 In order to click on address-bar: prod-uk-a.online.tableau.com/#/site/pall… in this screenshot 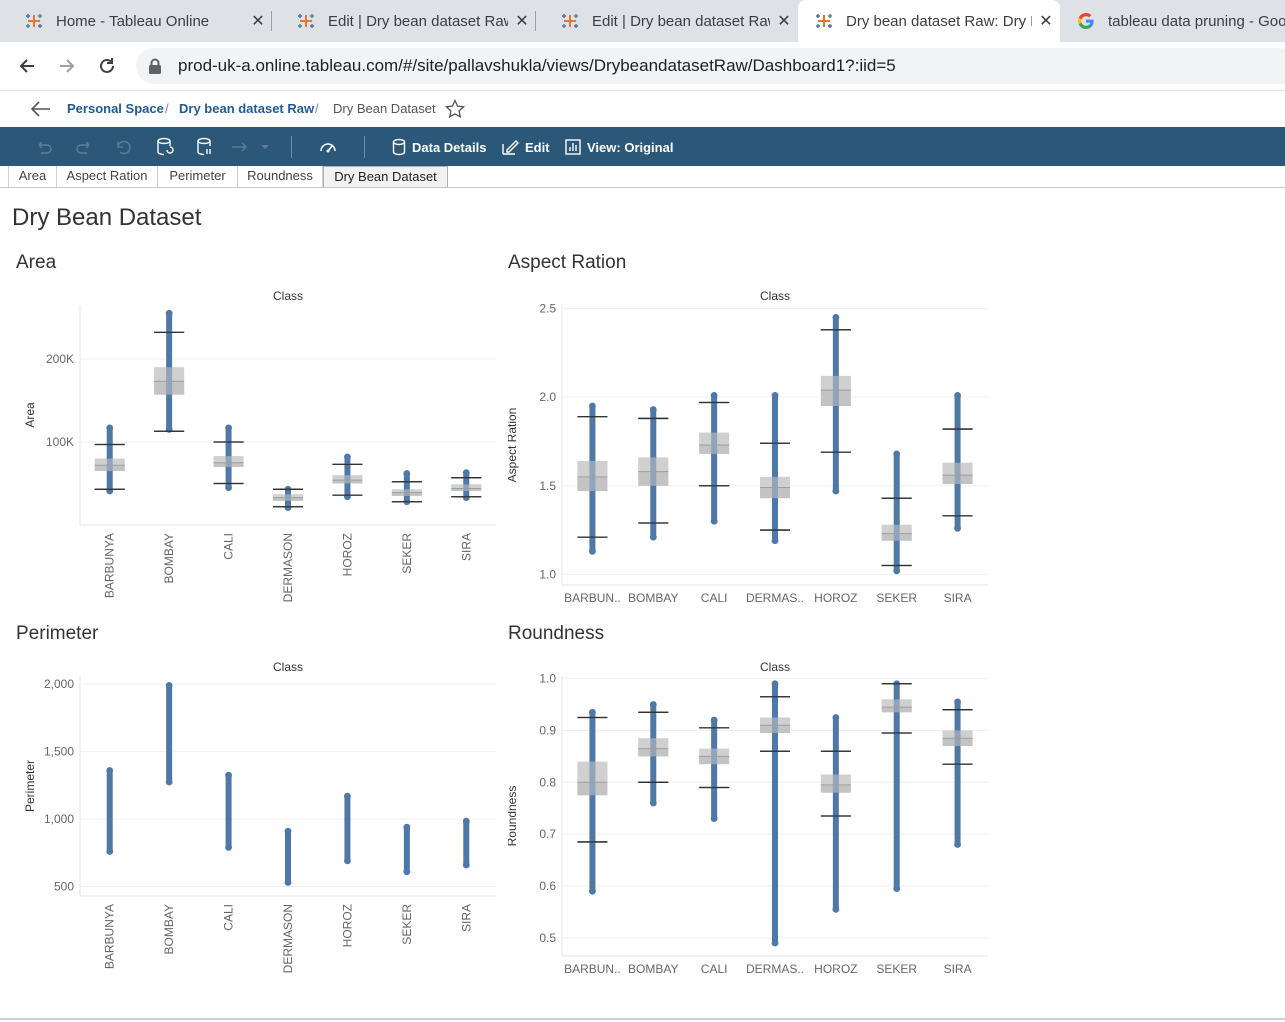, I will do `click(710, 66)`.